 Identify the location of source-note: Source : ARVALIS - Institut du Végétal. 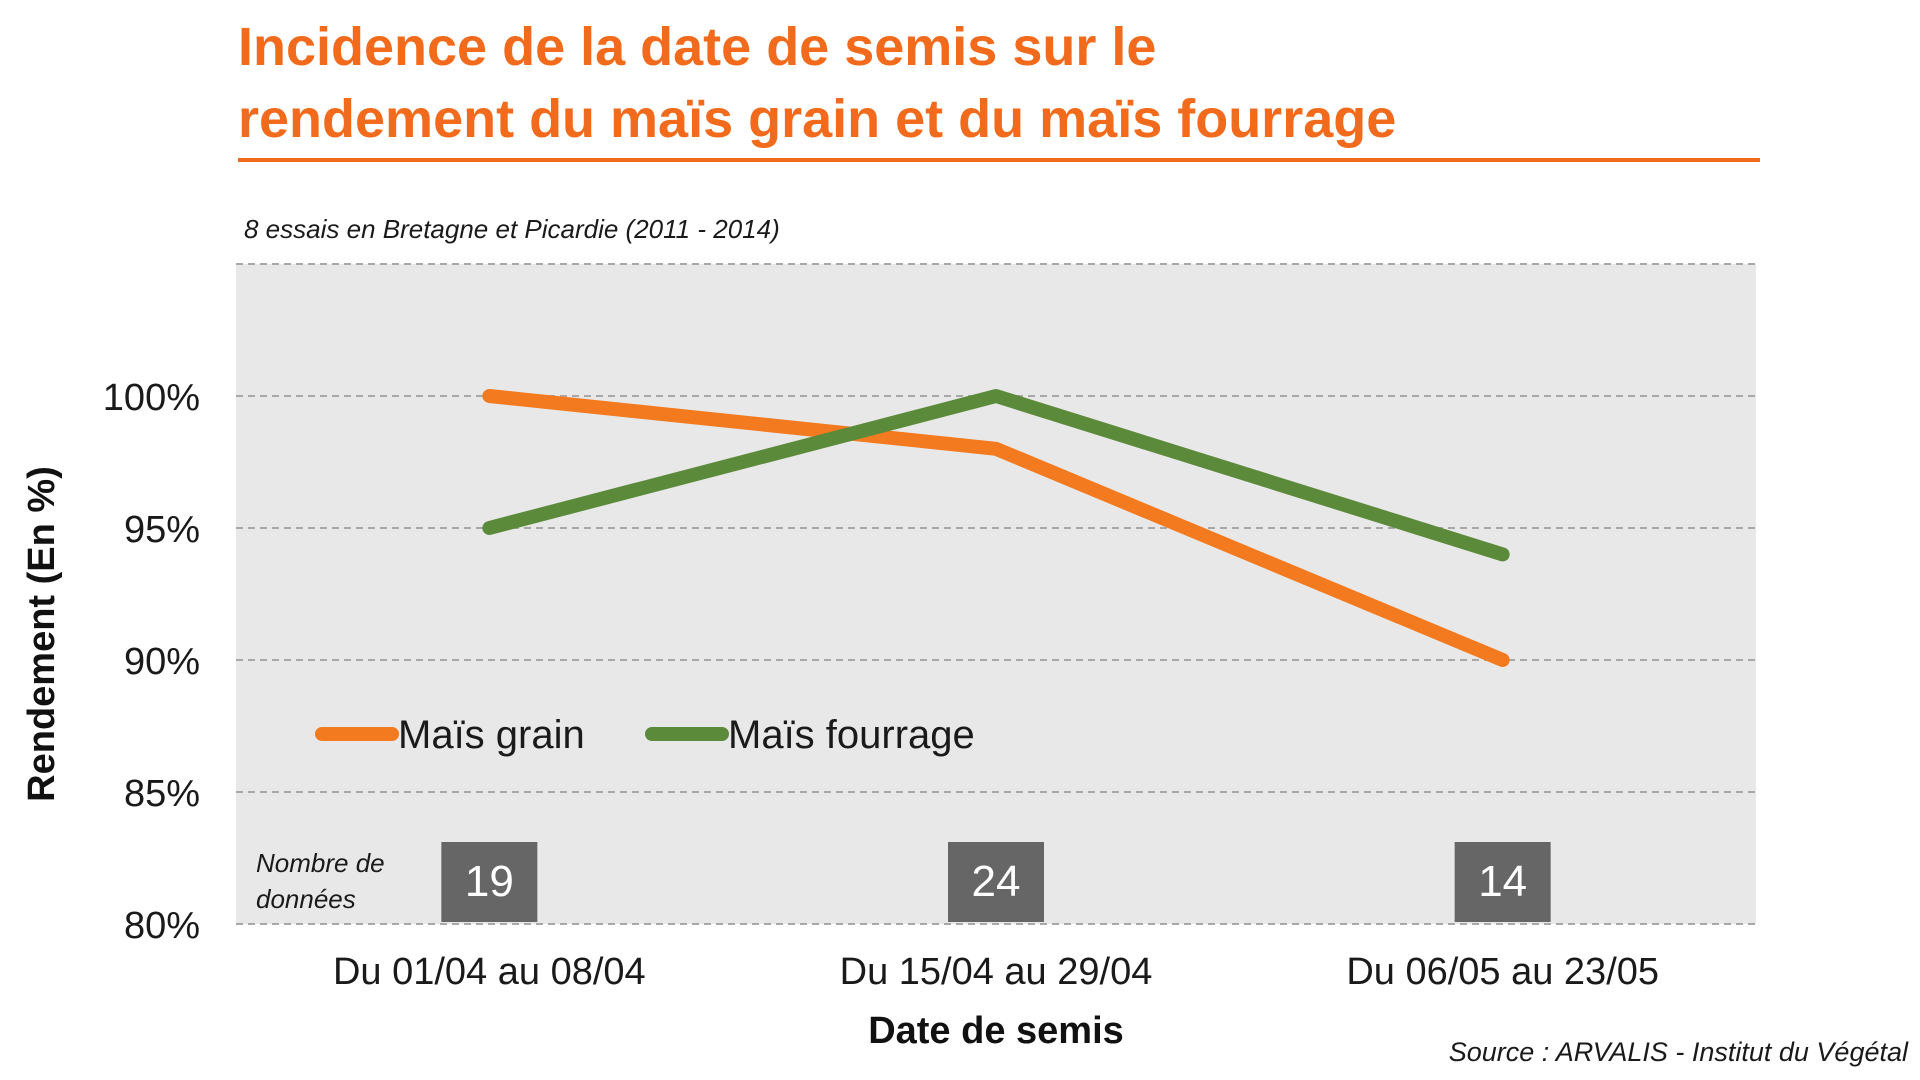
(1678, 1052).